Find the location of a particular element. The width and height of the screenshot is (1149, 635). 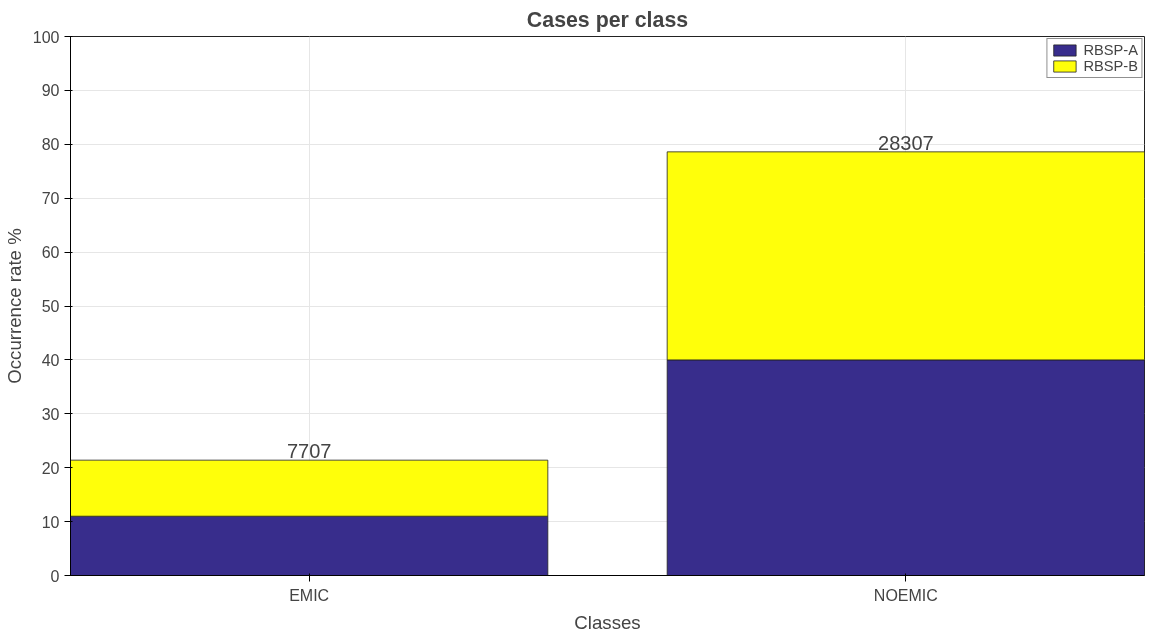

y-axis-title: Occurrence rate % is located at coordinates (14, 306).